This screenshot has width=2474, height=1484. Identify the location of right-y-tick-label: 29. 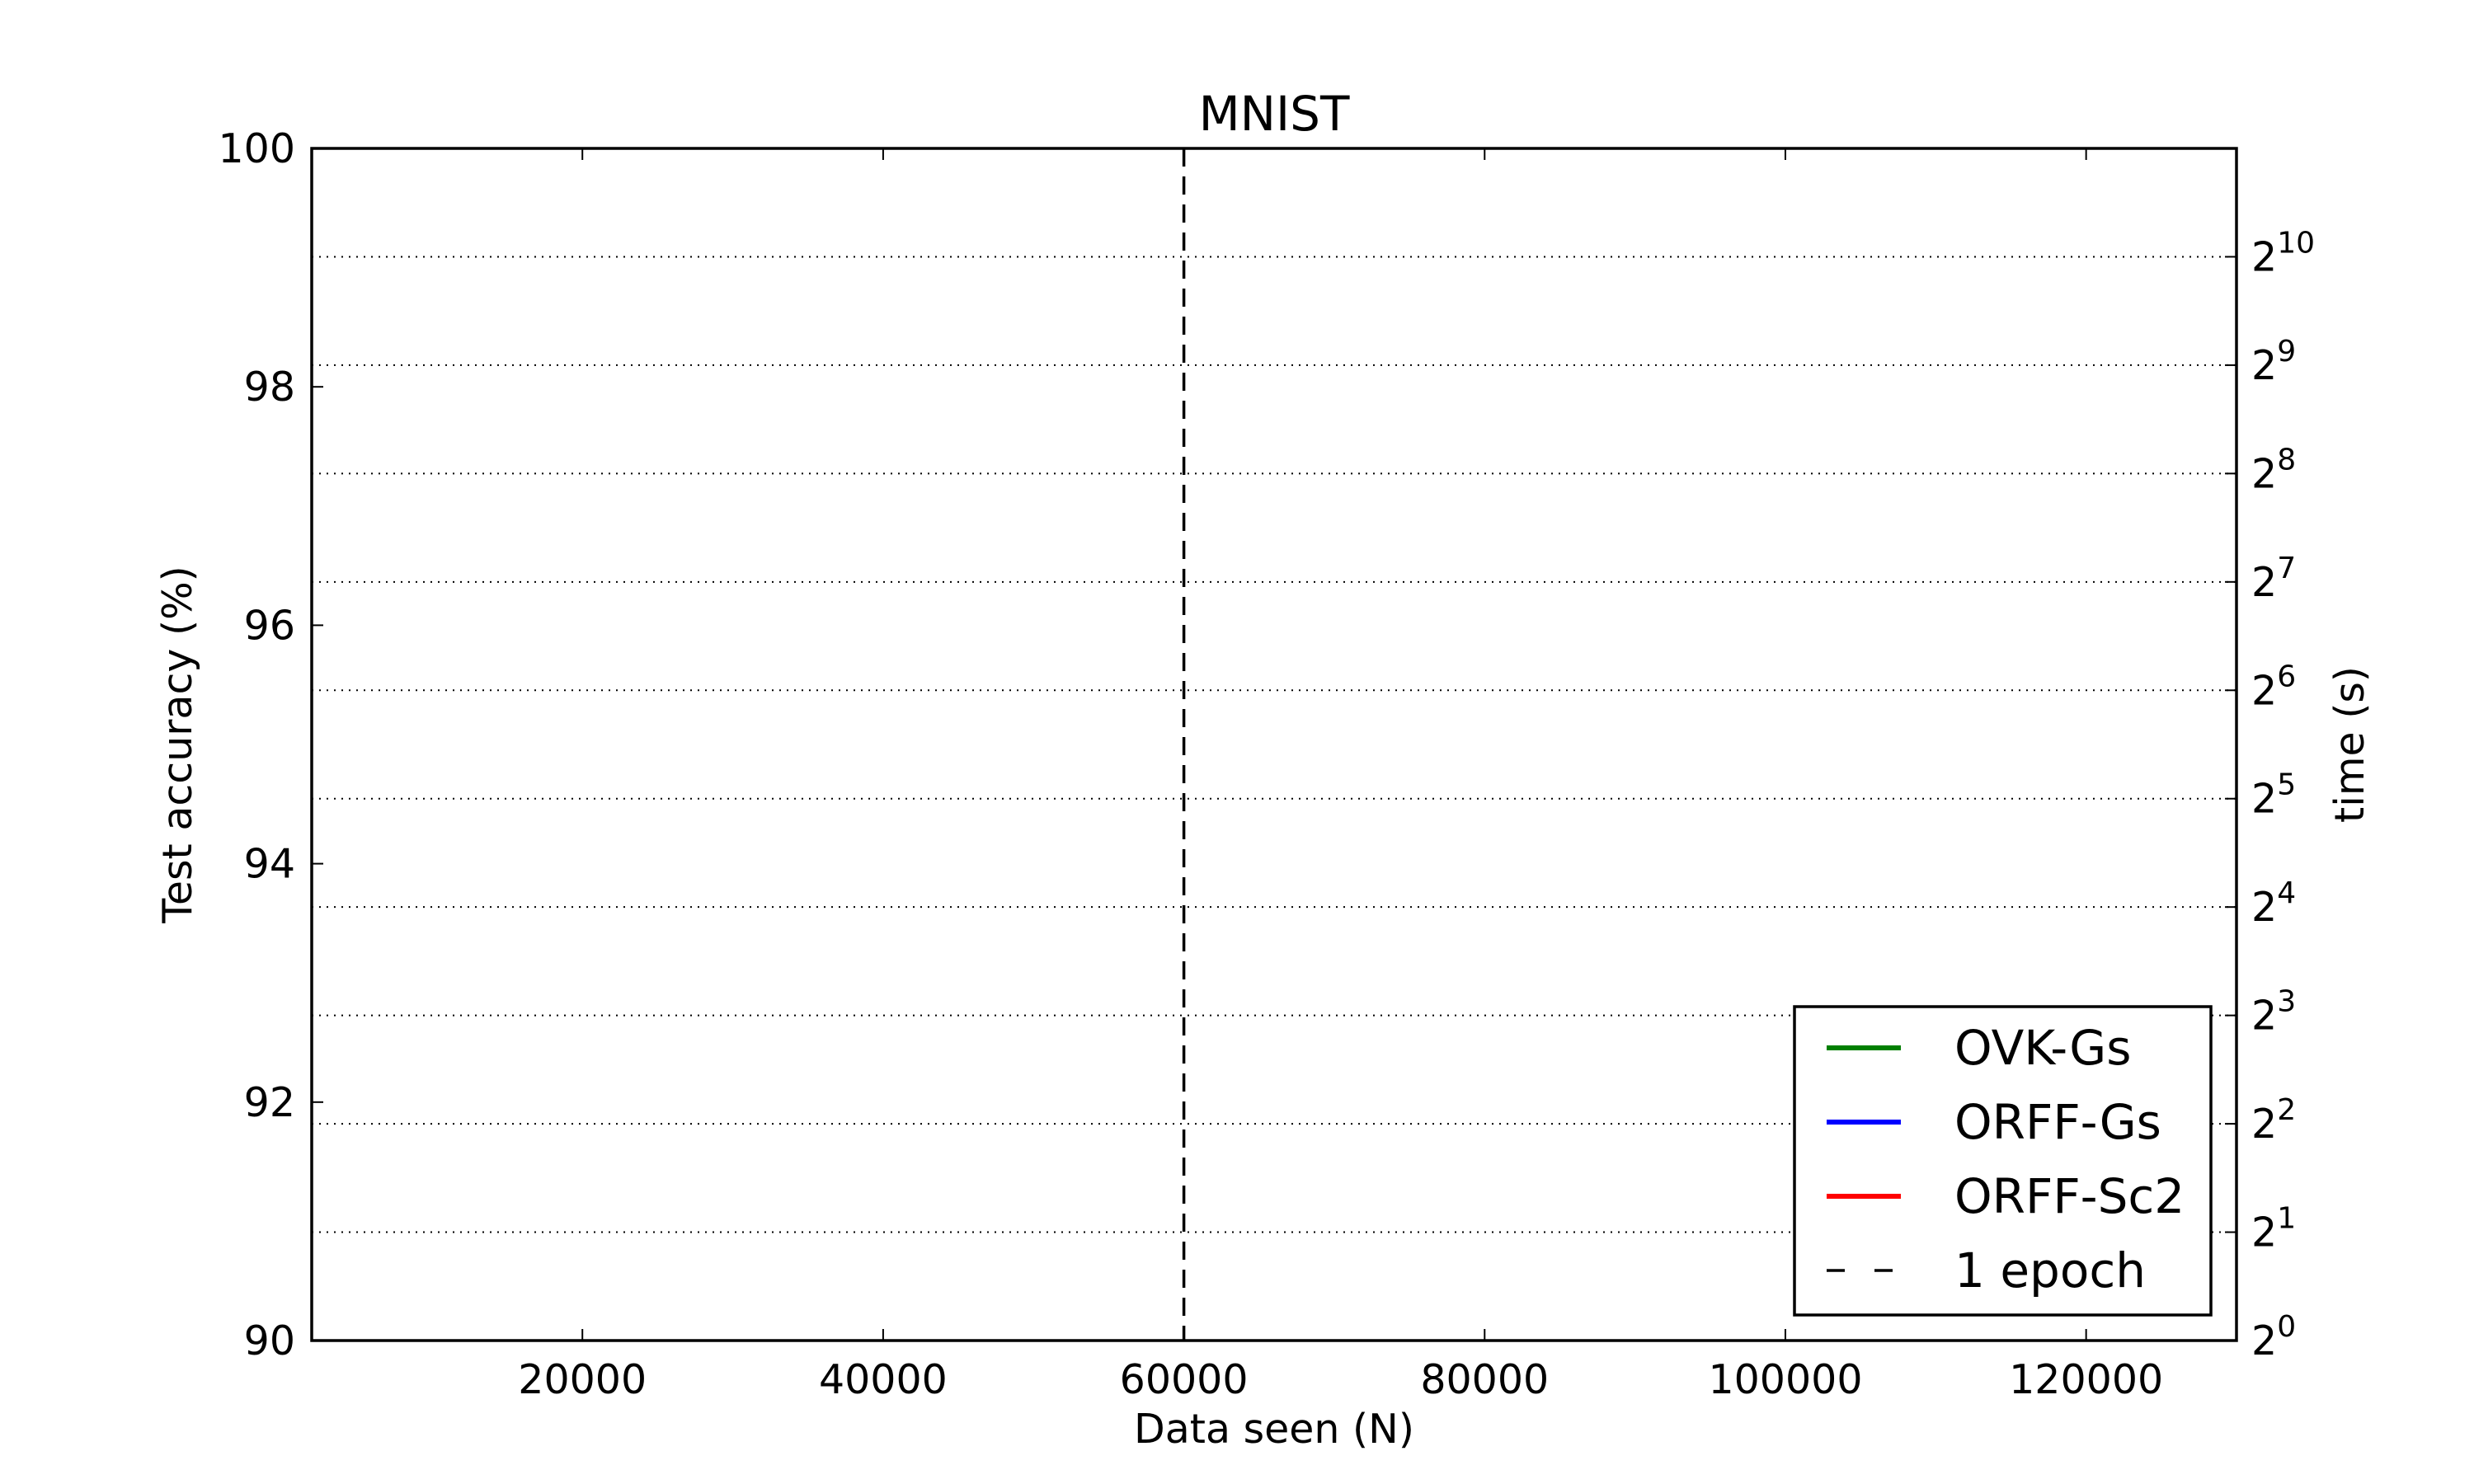
(2273, 362).